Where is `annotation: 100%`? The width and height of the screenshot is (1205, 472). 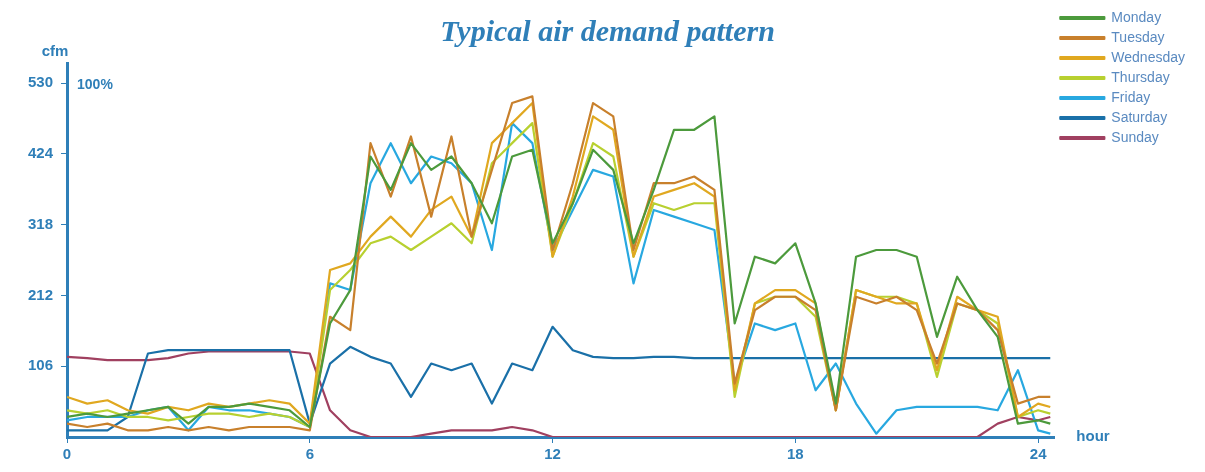
annotation: 100% is located at coordinates (95, 83).